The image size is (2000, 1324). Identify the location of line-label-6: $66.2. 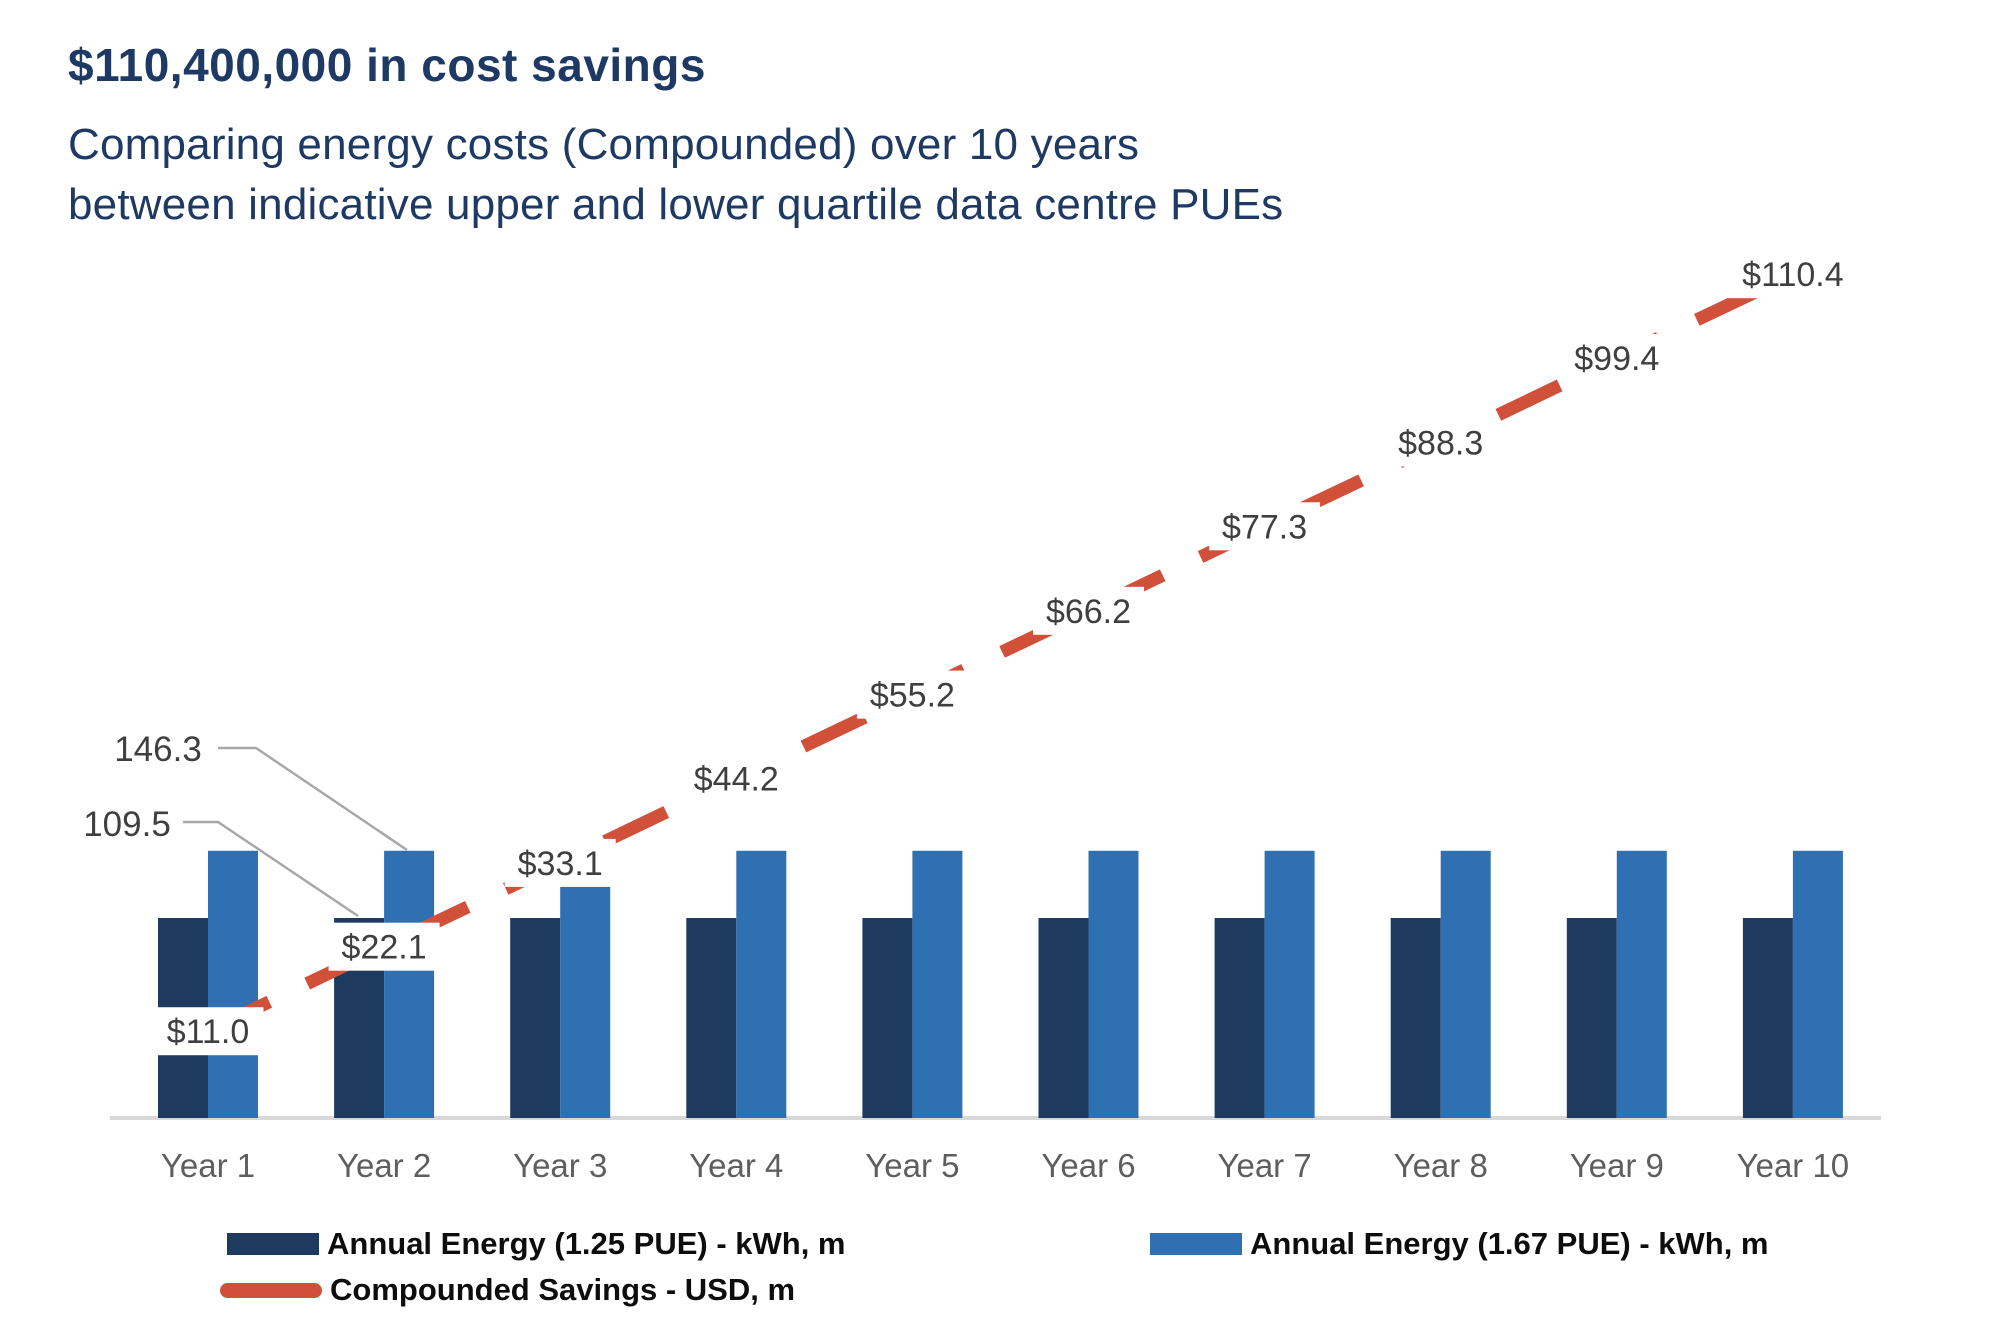
(1088, 612).